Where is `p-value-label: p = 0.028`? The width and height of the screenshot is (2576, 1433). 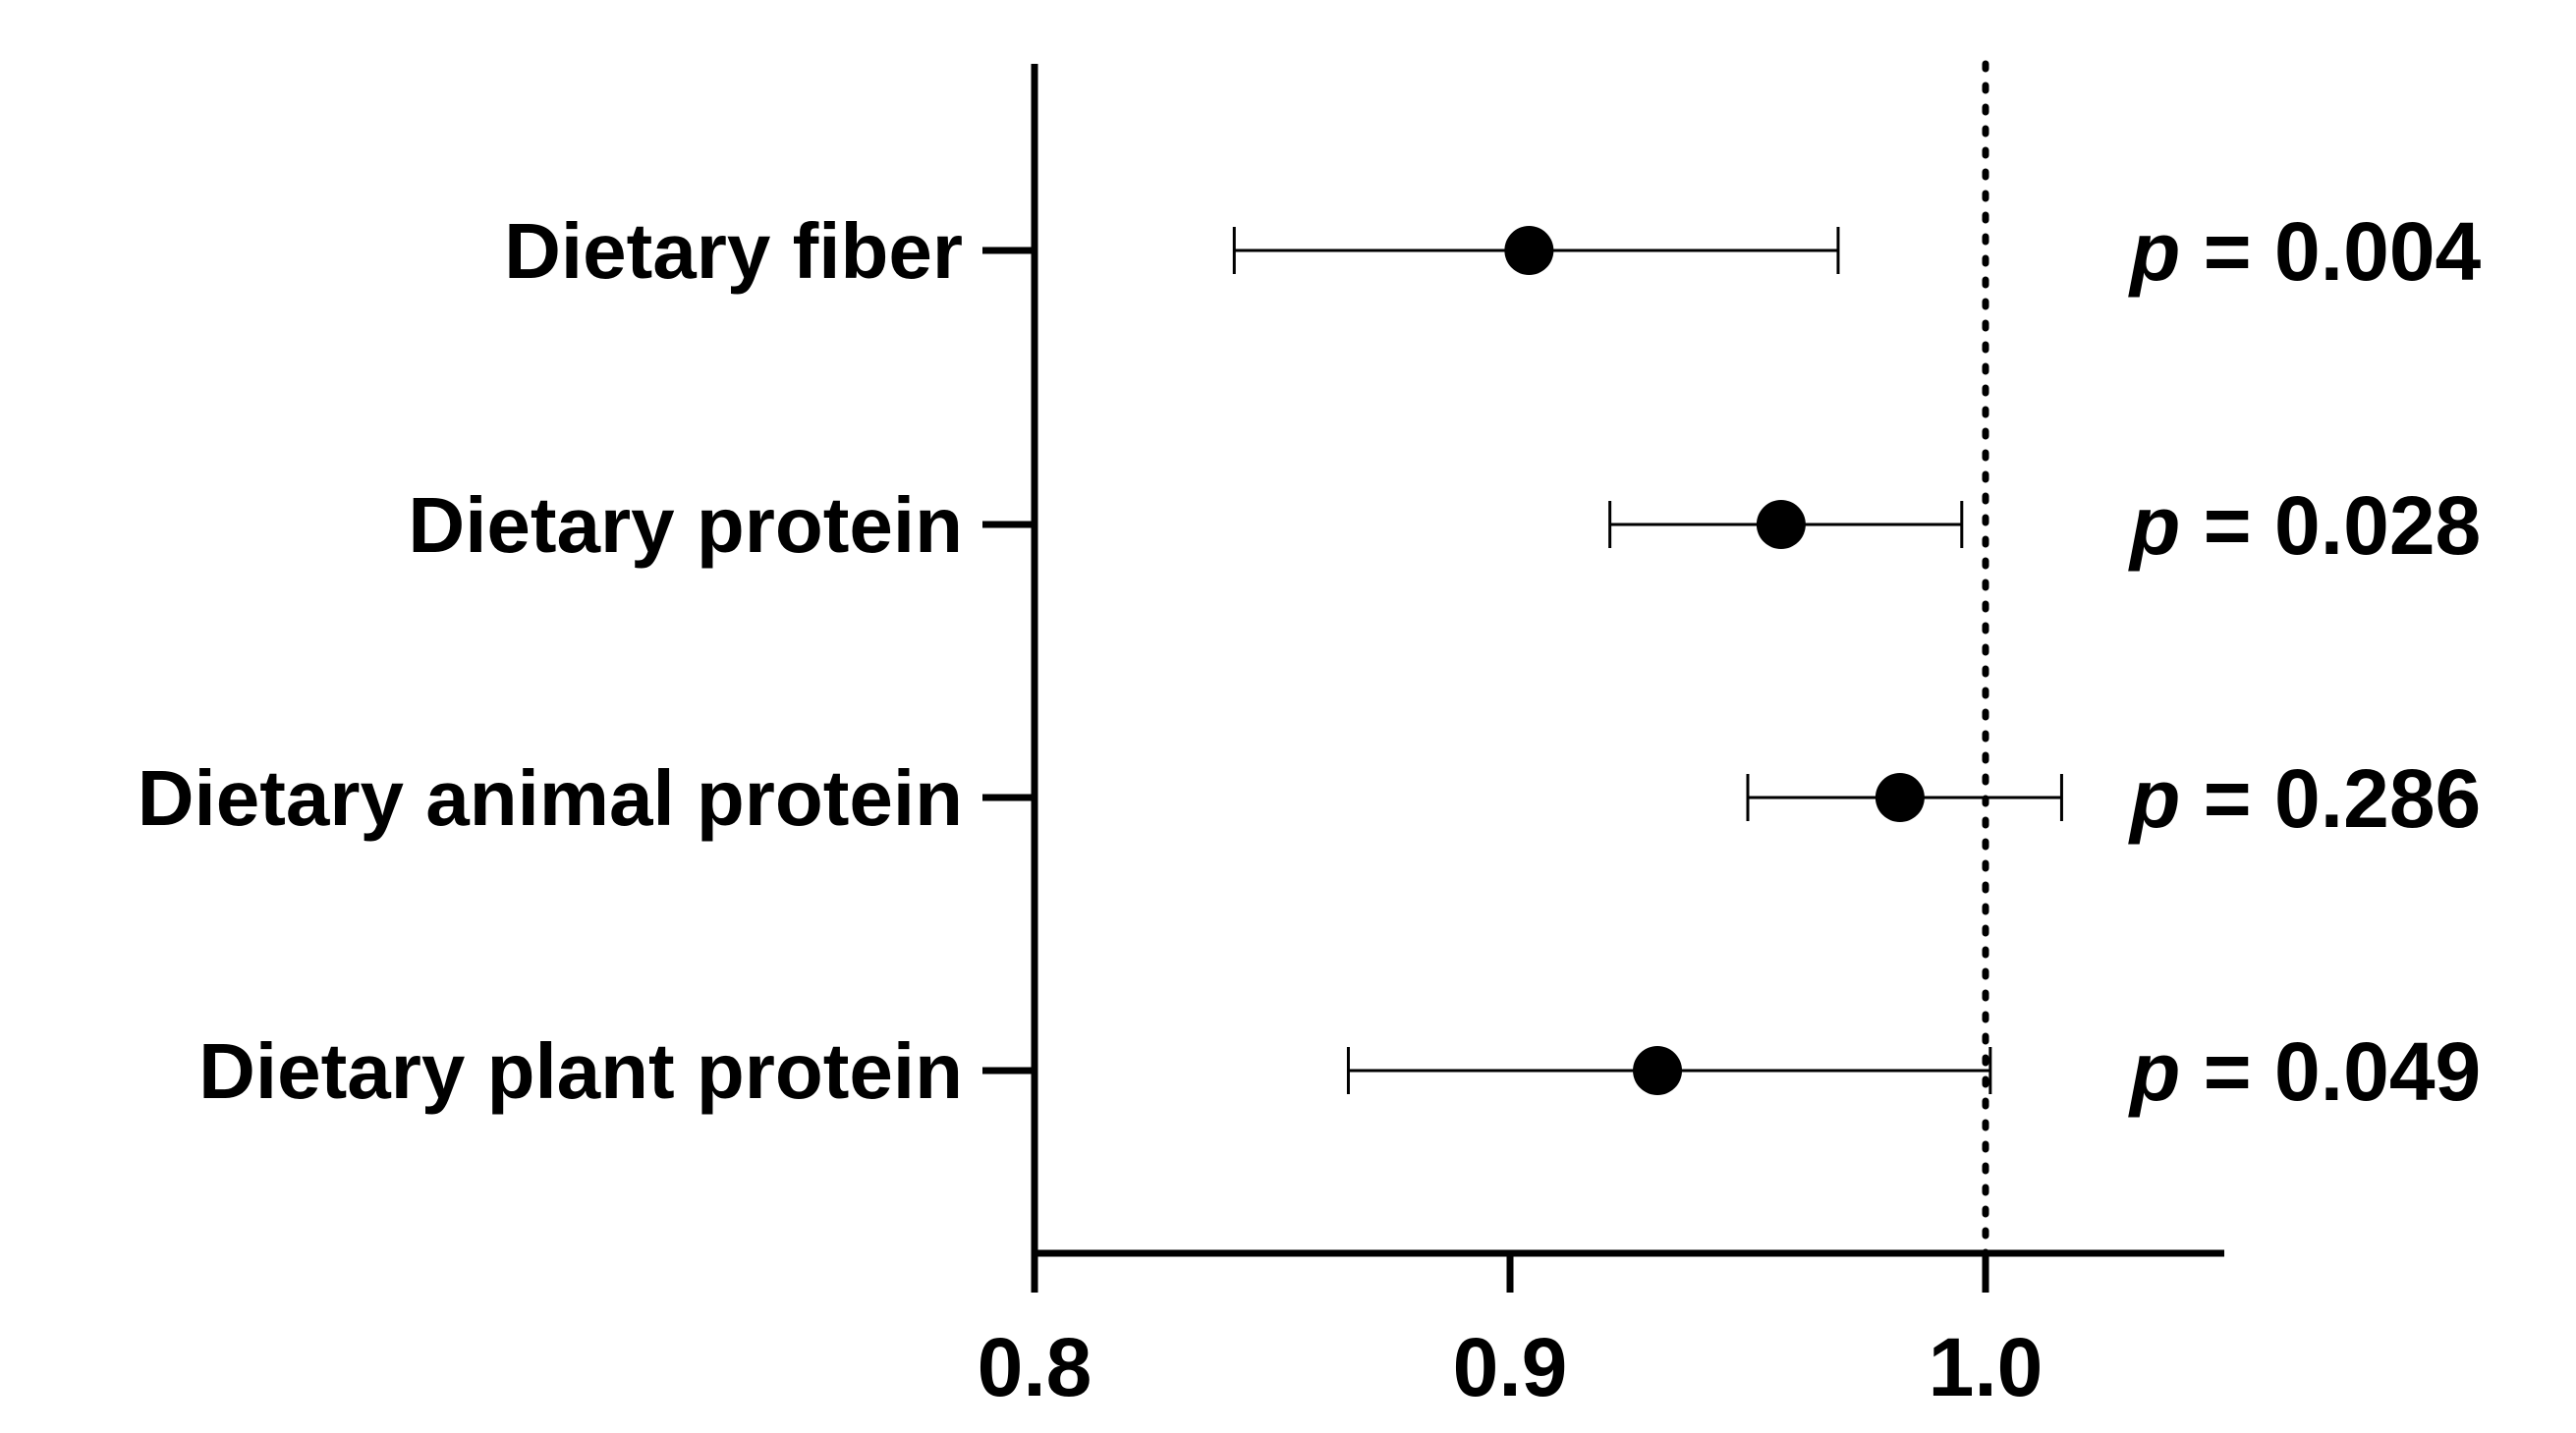
p-value-label: p = 0.028 is located at coordinates (2304, 525).